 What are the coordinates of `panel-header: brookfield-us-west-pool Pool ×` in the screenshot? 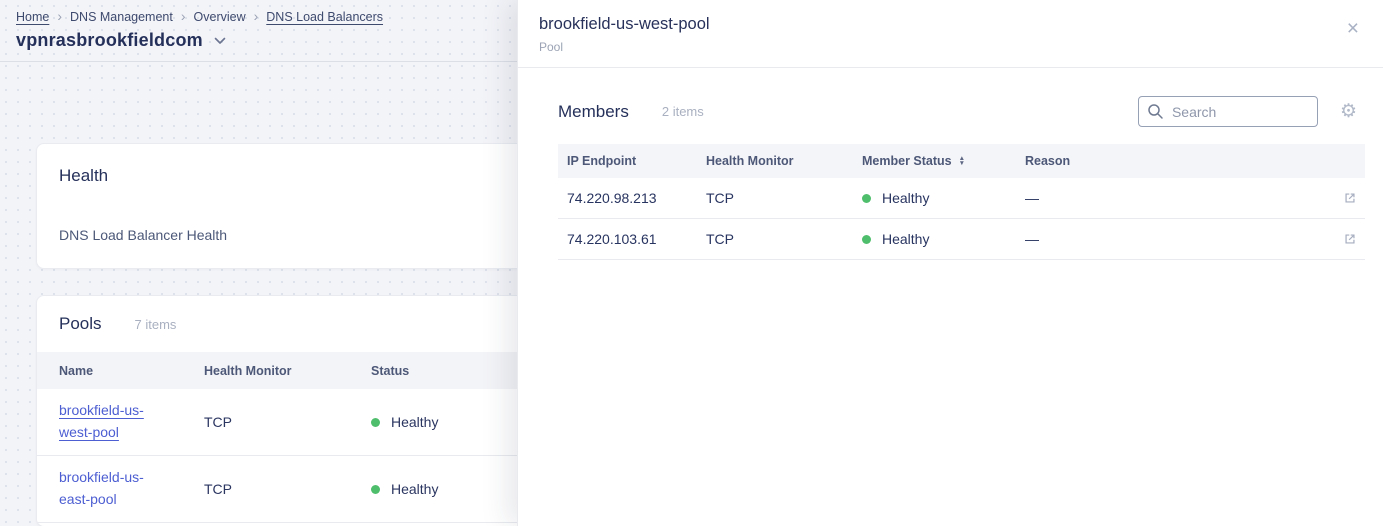 It's located at (950, 34).